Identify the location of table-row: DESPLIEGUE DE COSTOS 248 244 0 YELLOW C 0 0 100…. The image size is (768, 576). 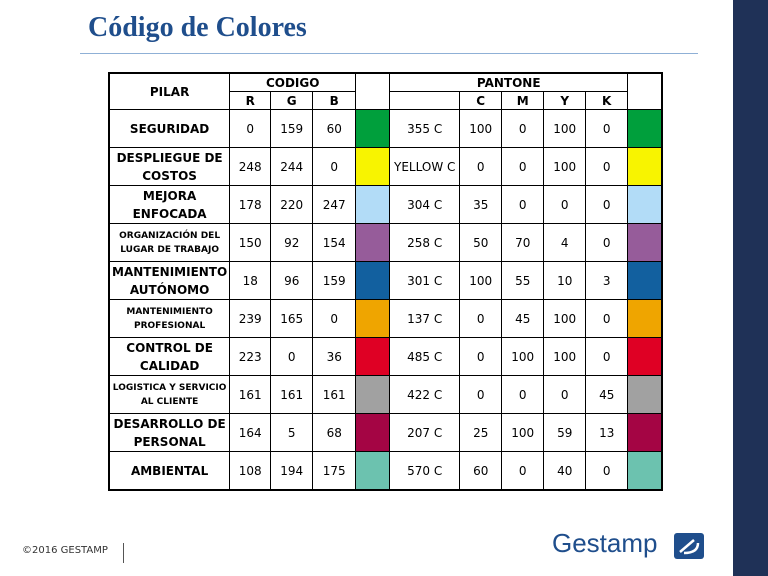
(385, 166).